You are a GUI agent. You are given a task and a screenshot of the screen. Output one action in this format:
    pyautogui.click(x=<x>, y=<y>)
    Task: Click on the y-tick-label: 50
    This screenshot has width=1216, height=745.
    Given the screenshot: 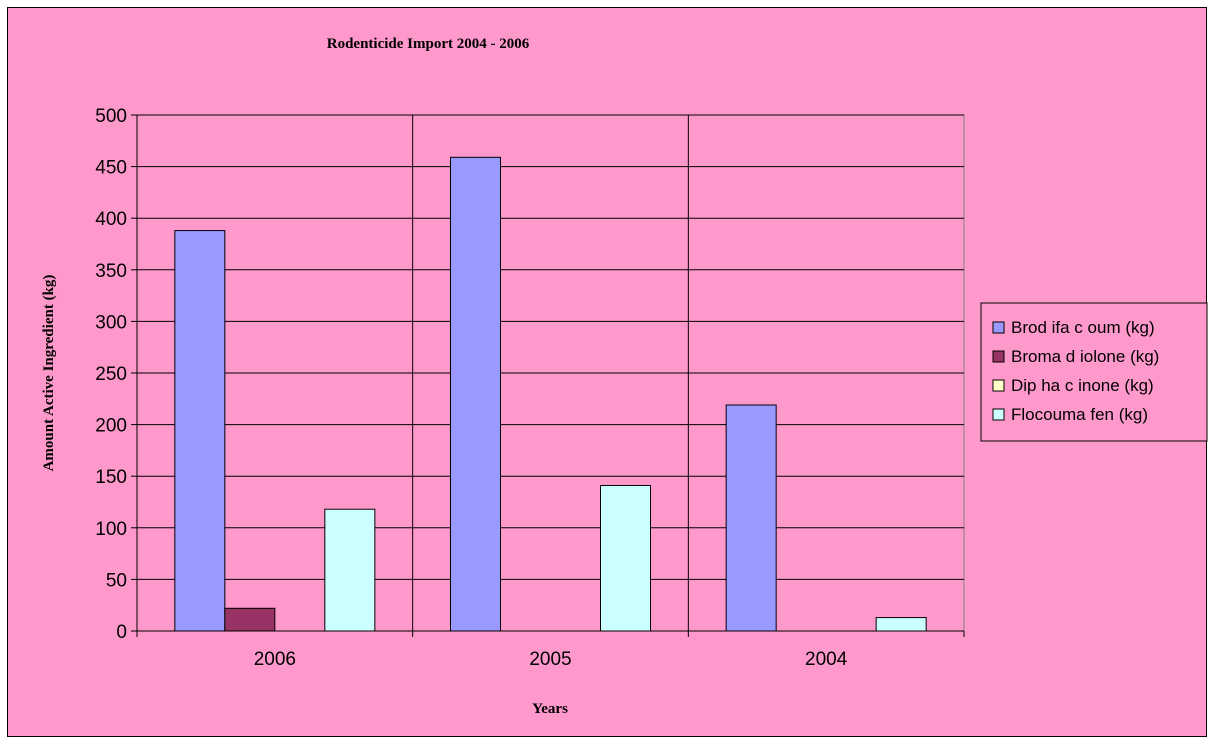 What is the action you would take?
    pyautogui.click(x=116, y=580)
    